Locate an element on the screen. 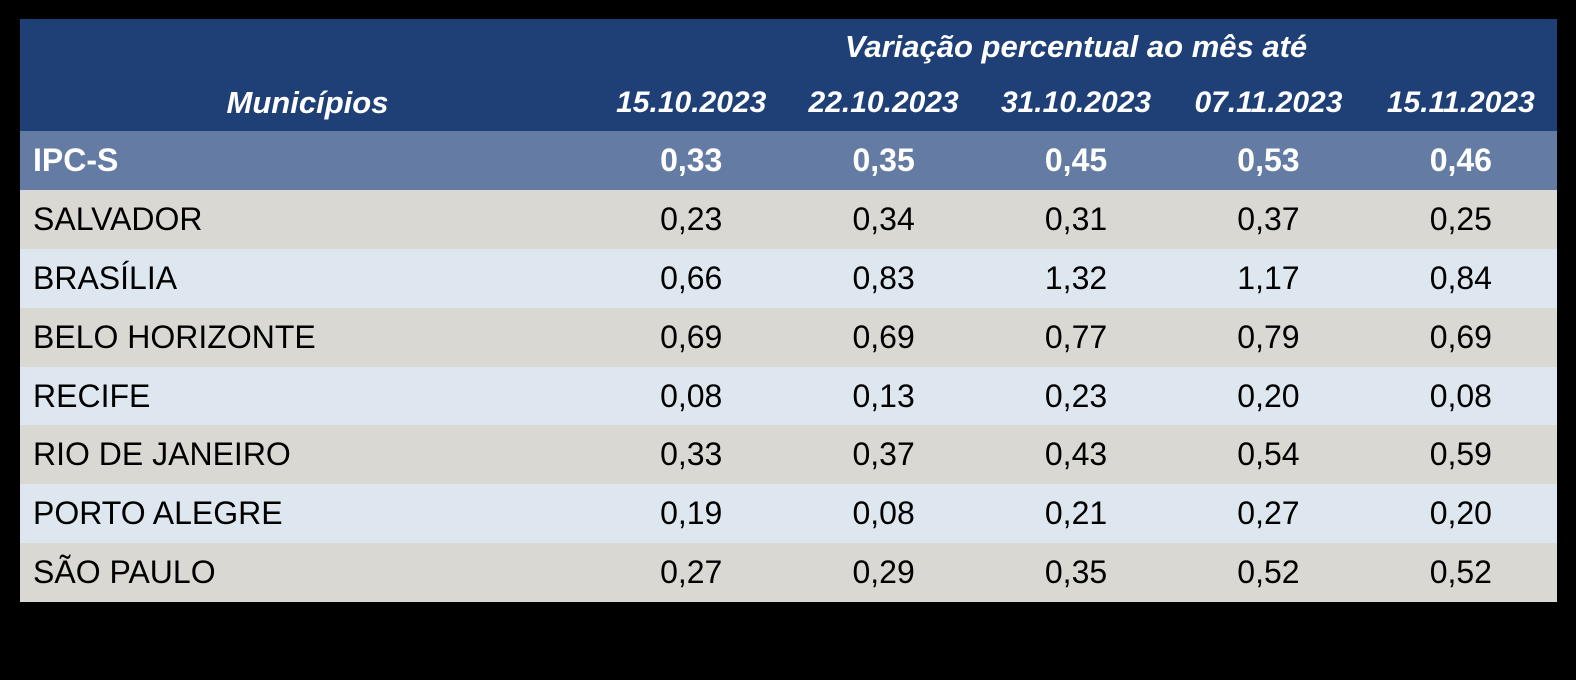 The height and width of the screenshot is (680, 1576). value-cell: 0,77 is located at coordinates (1076, 336).